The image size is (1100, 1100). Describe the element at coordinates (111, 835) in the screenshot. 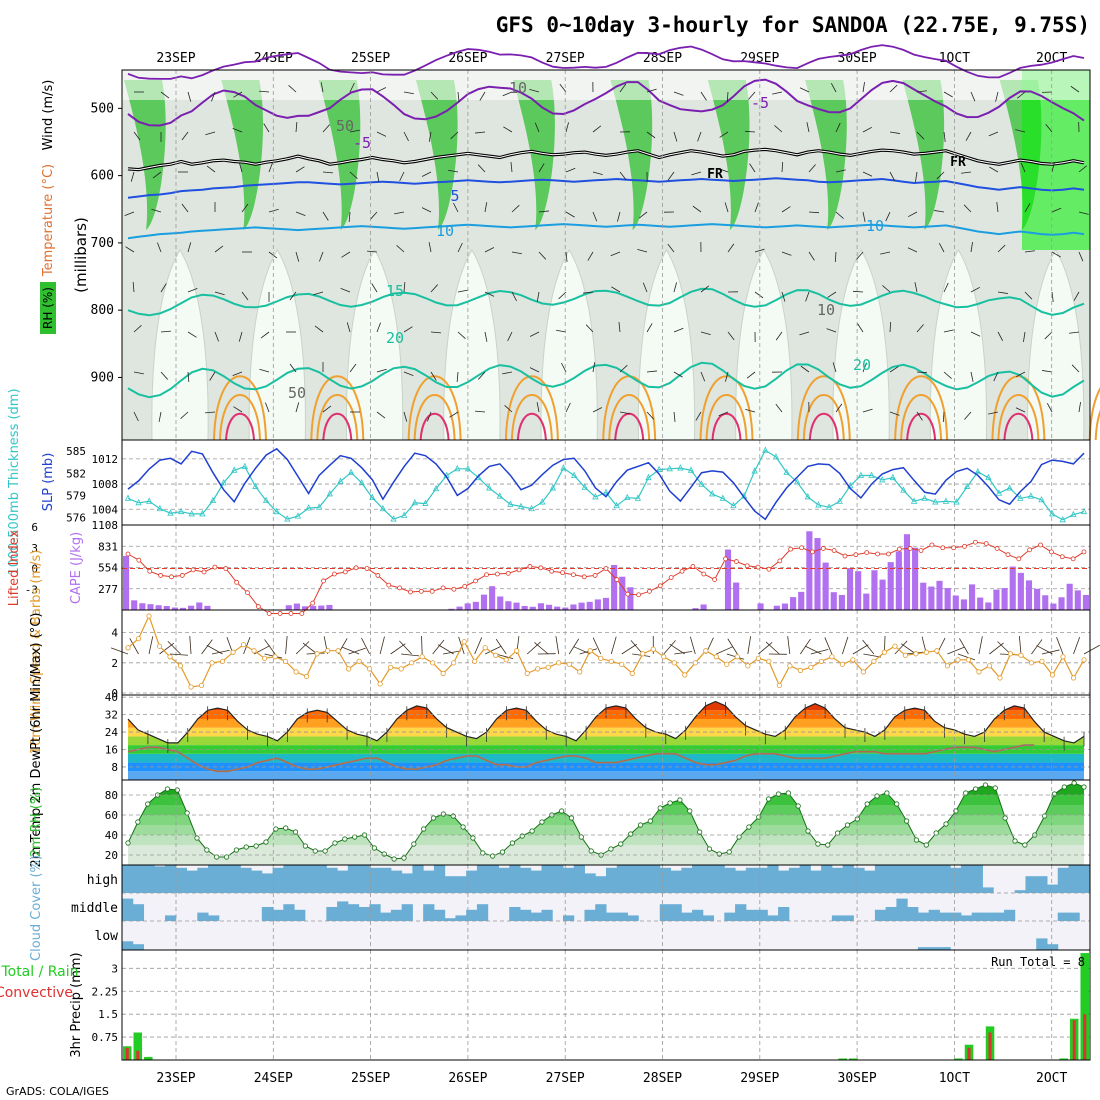

I see `rh-tick-label: 40` at that location.